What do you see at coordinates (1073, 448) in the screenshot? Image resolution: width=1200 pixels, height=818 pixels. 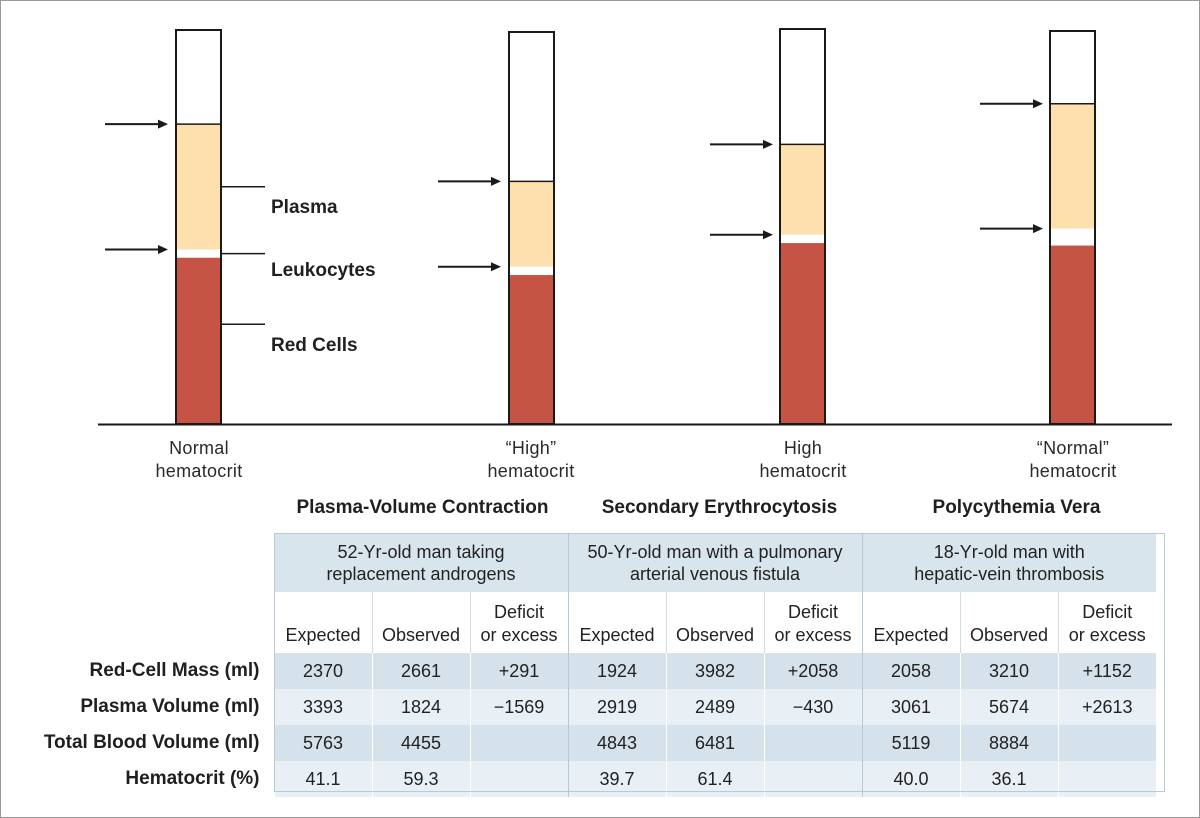 I see `tube-caption-line1: “Normal”` at bounding box center [1073, 448].